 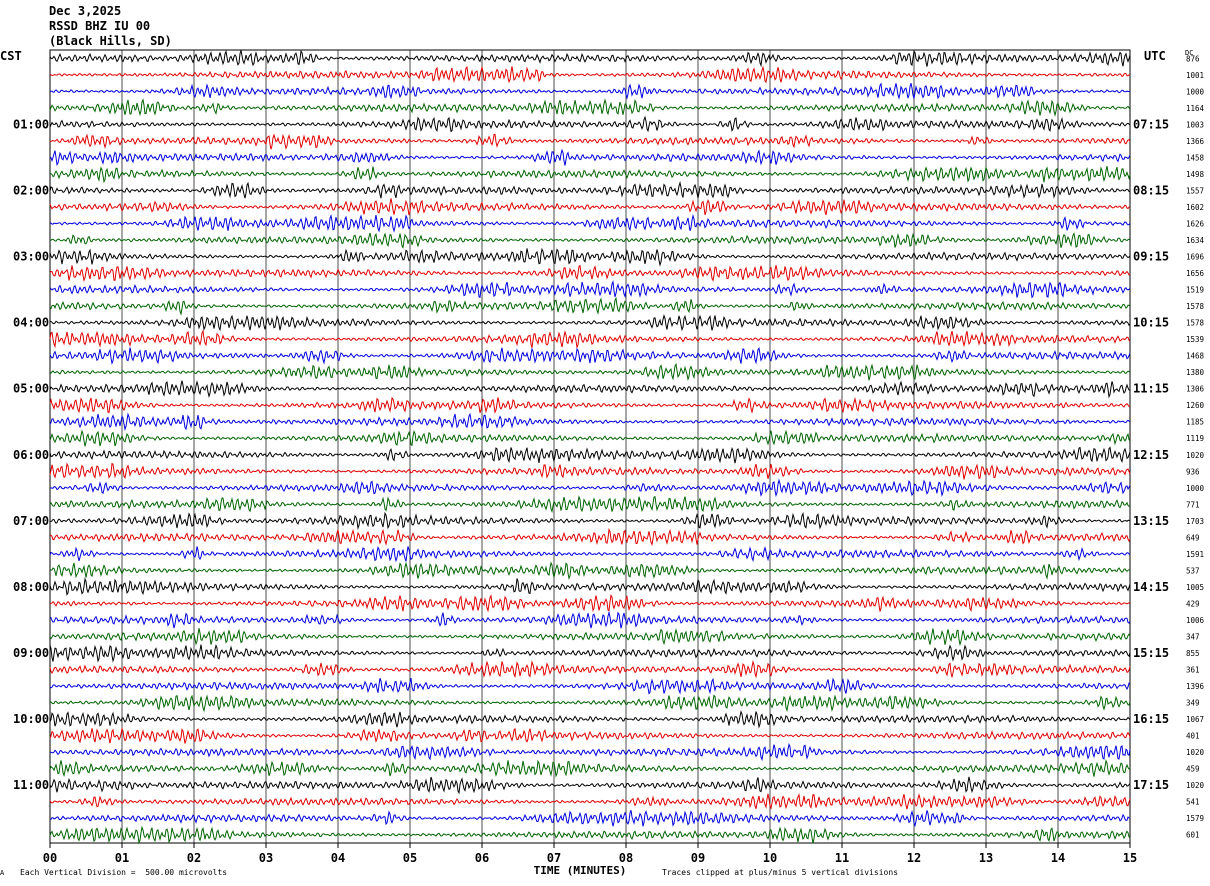 I want to click on dc-offset-label: 459, so click(x=1193, y=769).